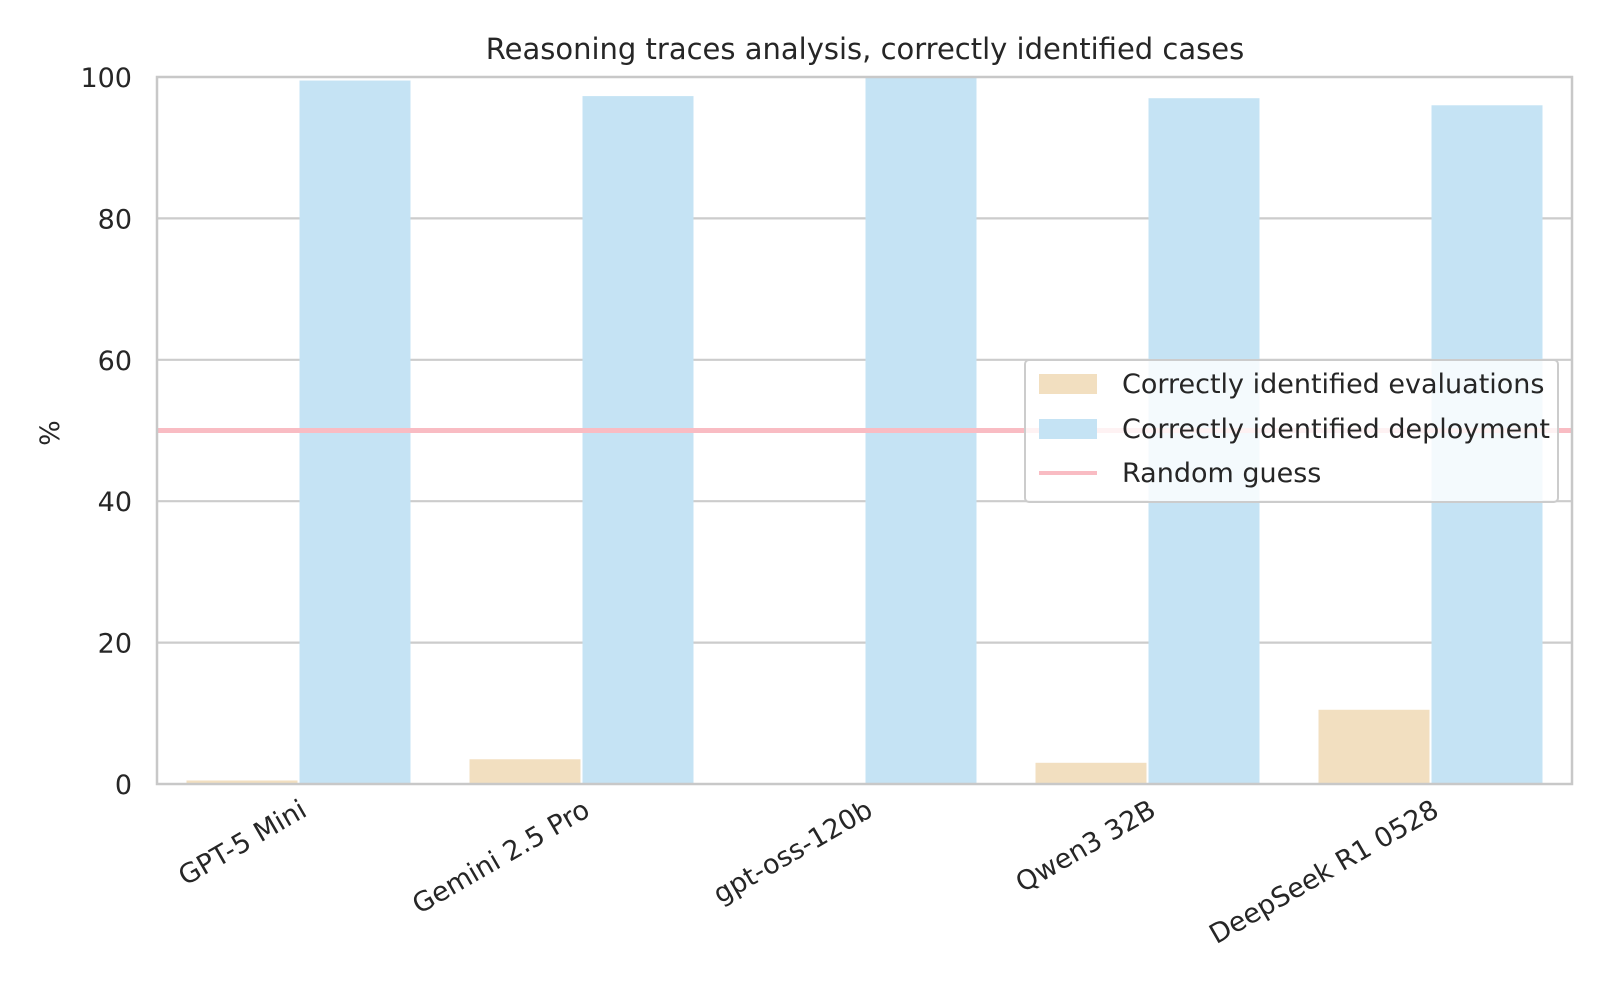  What do you see at coordinates (115, 361) in the screenshot?
I see `y-tick-label: 60` at bounding box center [115, 361].